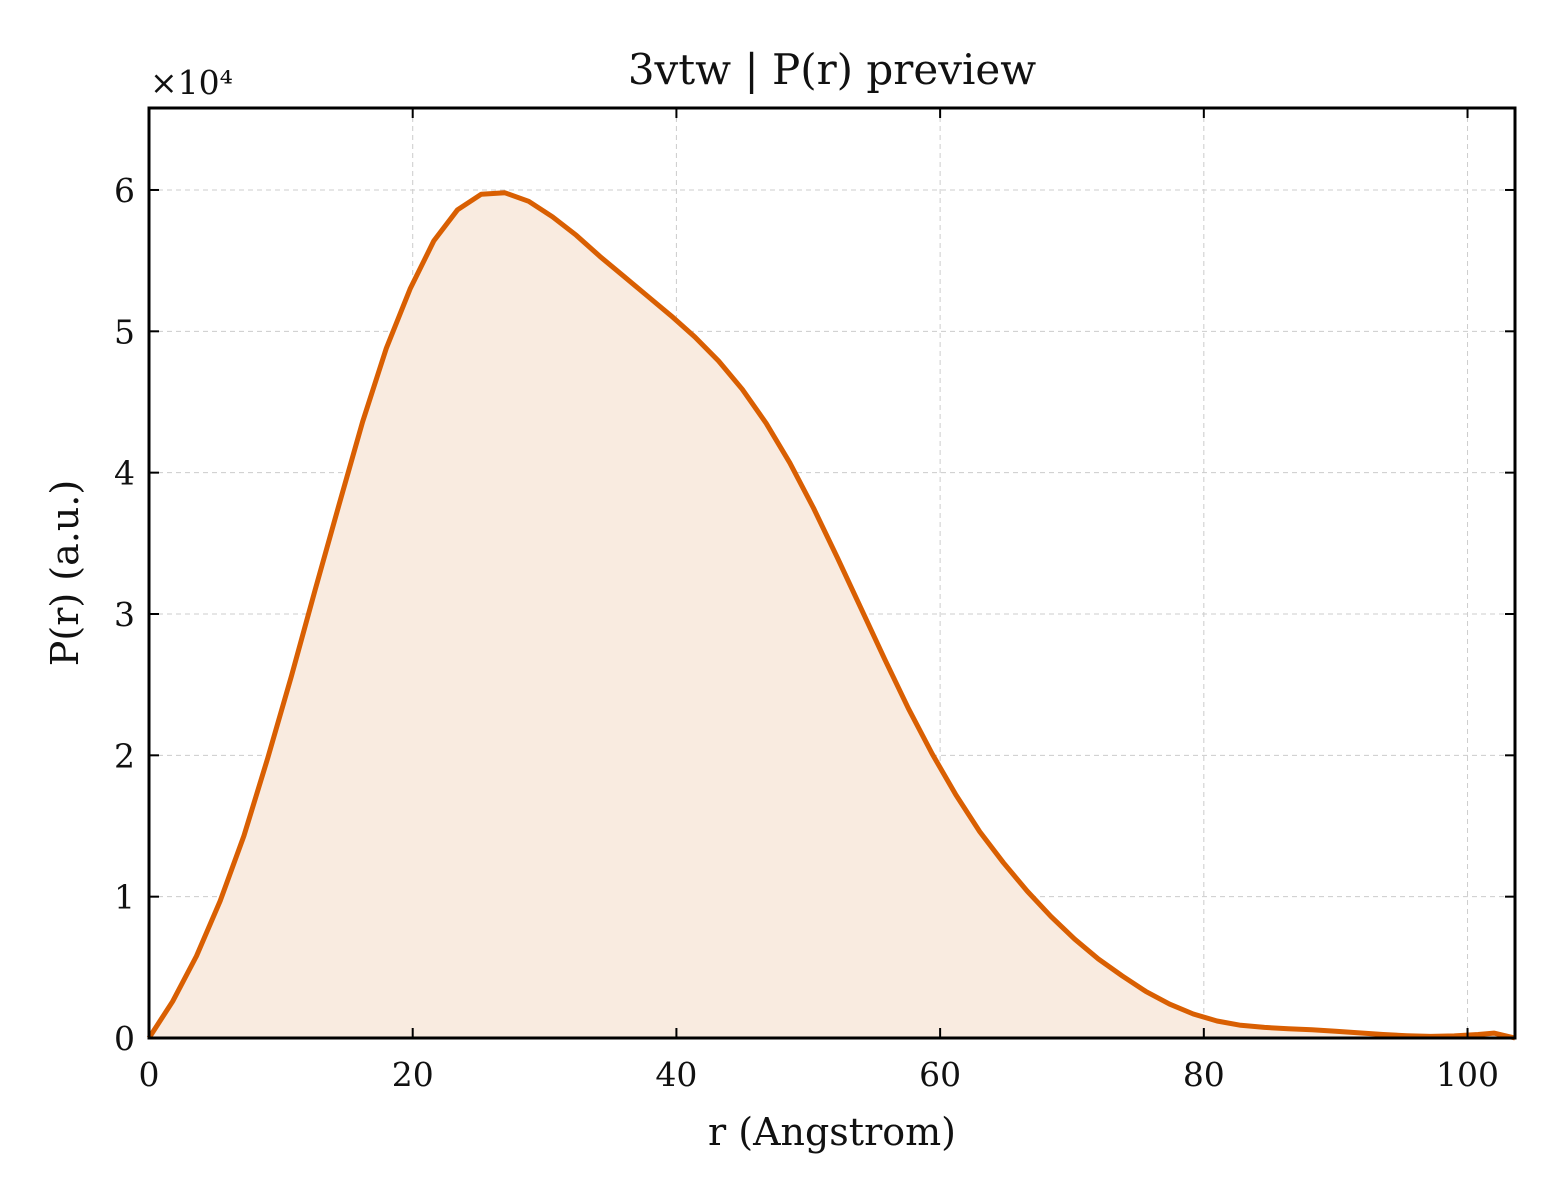 This screenshot has height=1200, width=1560. Describe the element at coordinates (124, 755) in the screenshot. I see `y-tick-label: 2` at that location.